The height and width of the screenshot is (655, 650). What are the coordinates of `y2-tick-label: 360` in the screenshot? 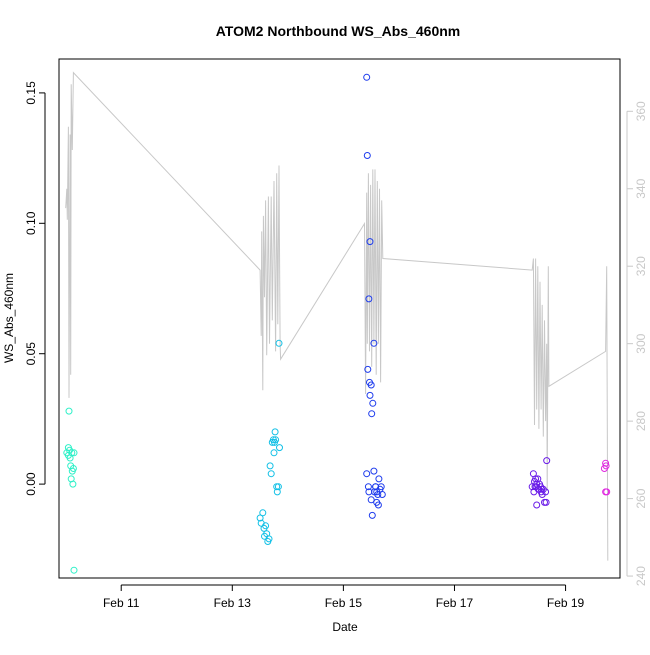 It's located at (641, 111).